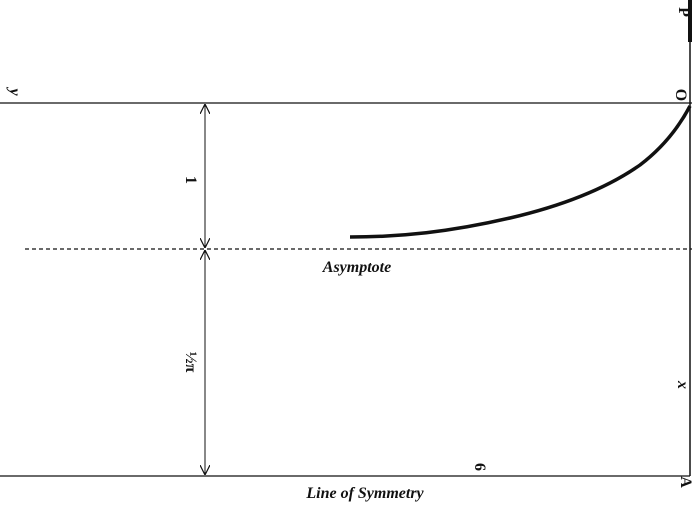 The height and width of the screenshot is (505, 692). Describe the element at coordinates (682, 384) in the screenshot. I see `x-label: x` at that location.